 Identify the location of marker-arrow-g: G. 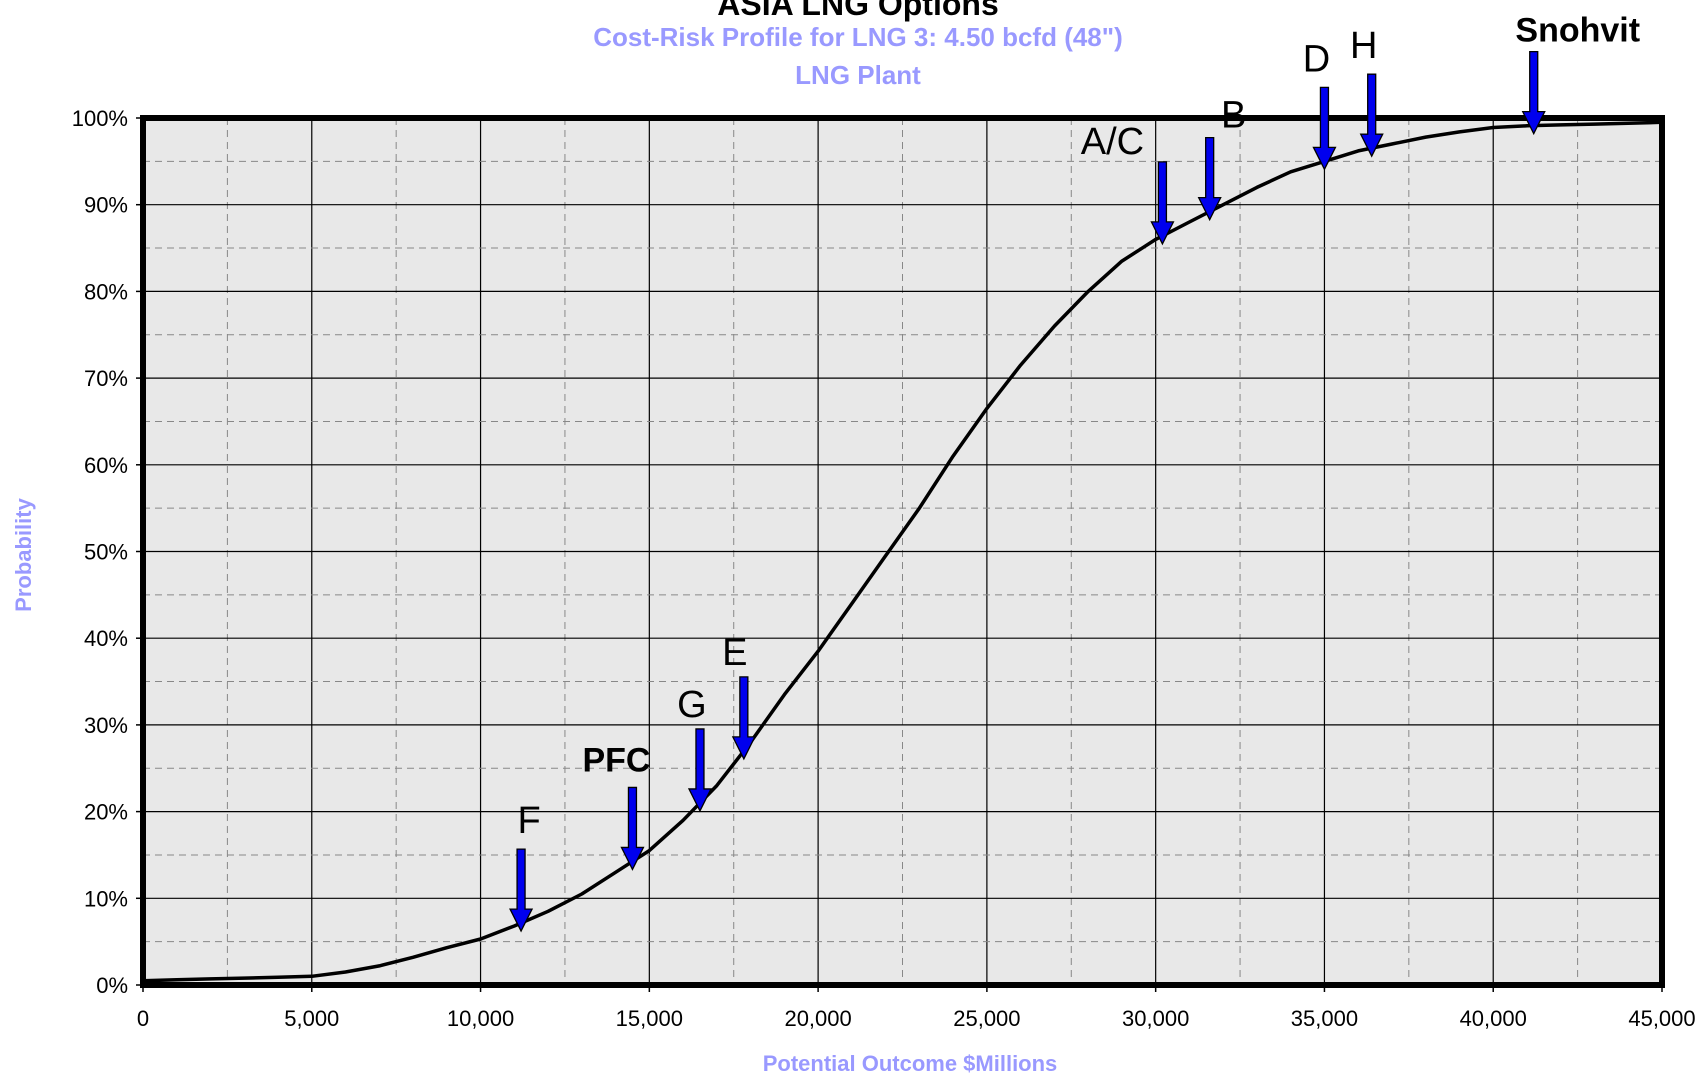
(695, 748).